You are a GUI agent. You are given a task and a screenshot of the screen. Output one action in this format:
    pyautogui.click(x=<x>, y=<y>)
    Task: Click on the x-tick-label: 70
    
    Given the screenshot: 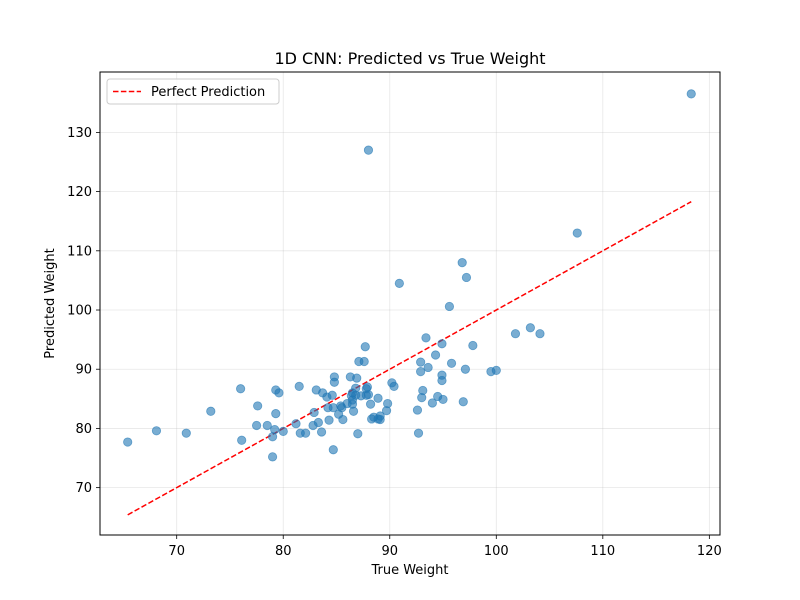 What is the action you would take?
    pyautogui.click(x=176, y=551)
    